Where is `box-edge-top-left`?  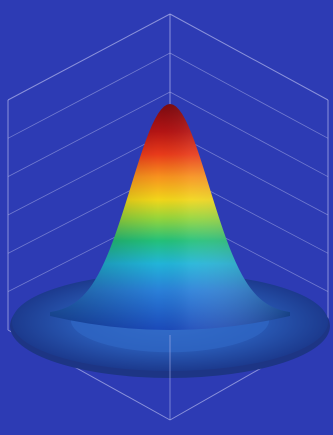 box-edge-top-left is located at coordinates (89, 57).